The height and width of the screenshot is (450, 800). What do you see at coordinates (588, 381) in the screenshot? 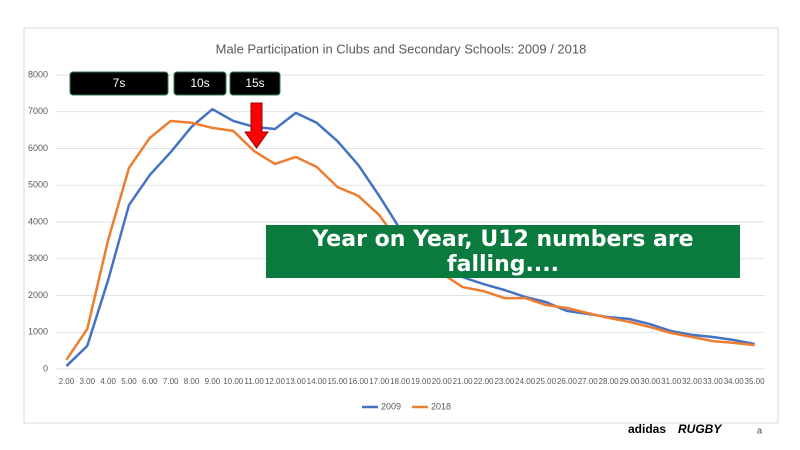
I see `x-tick-label: 27.00` at bounding box center [588, 381].